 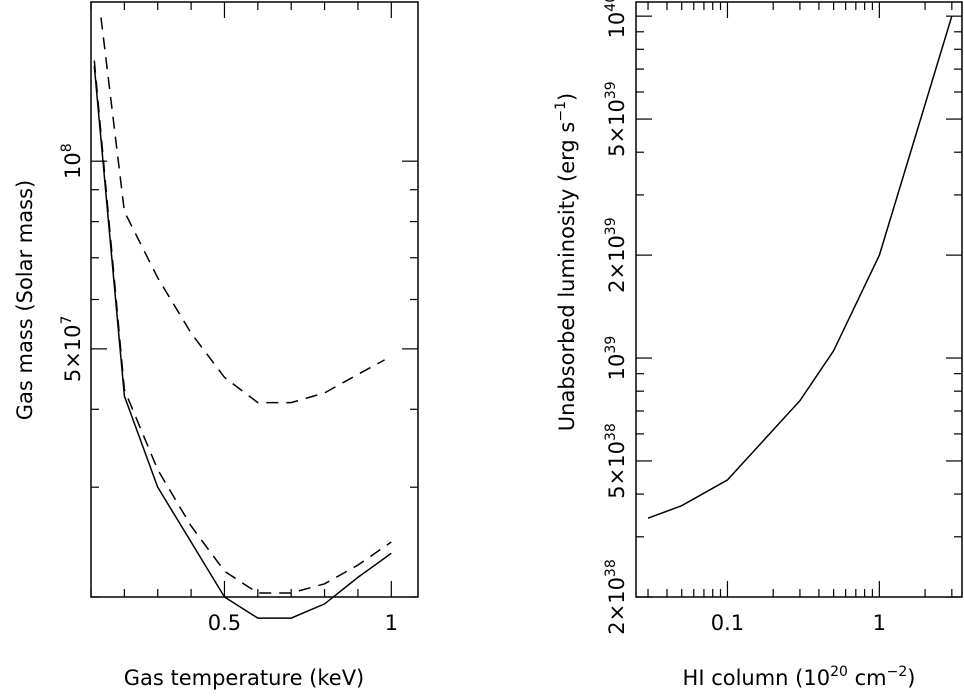 What do you see at coordinates (799, 677) in the screenshot?
I see `x-axis-label: HI column (1020 cm−2)` at bounding box center [799, 677].